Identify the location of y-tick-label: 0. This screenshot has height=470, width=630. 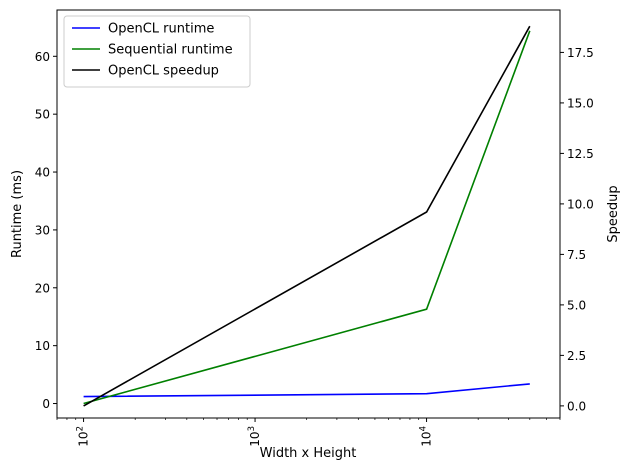
(46, 404).